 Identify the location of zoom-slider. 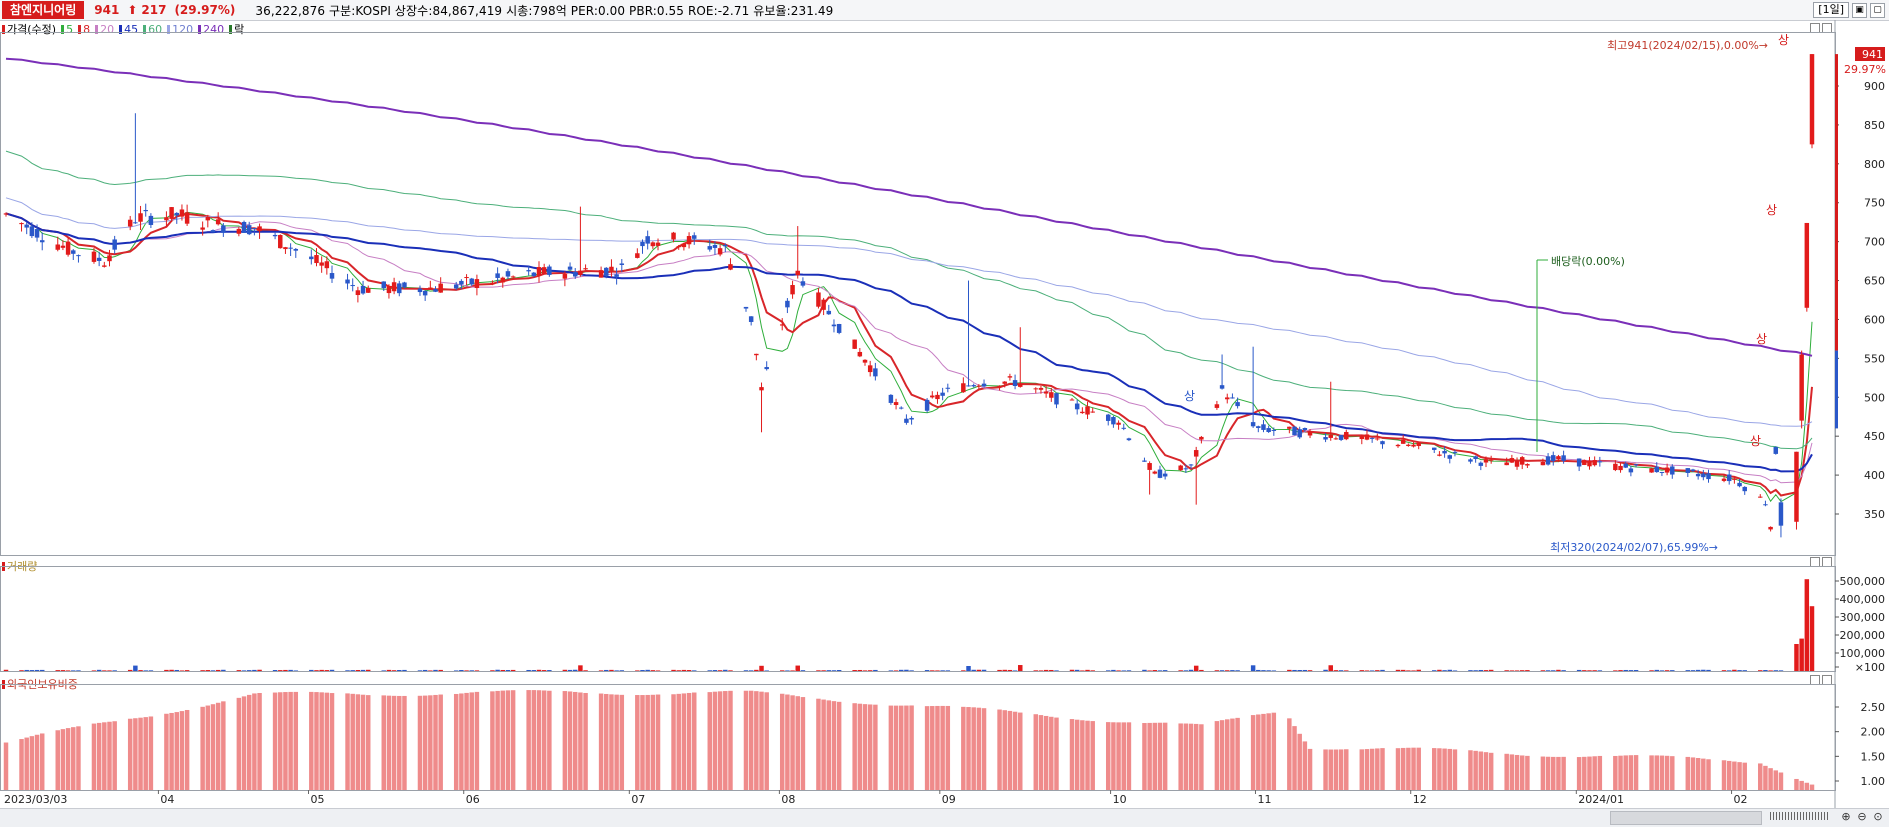
(1800, 816).